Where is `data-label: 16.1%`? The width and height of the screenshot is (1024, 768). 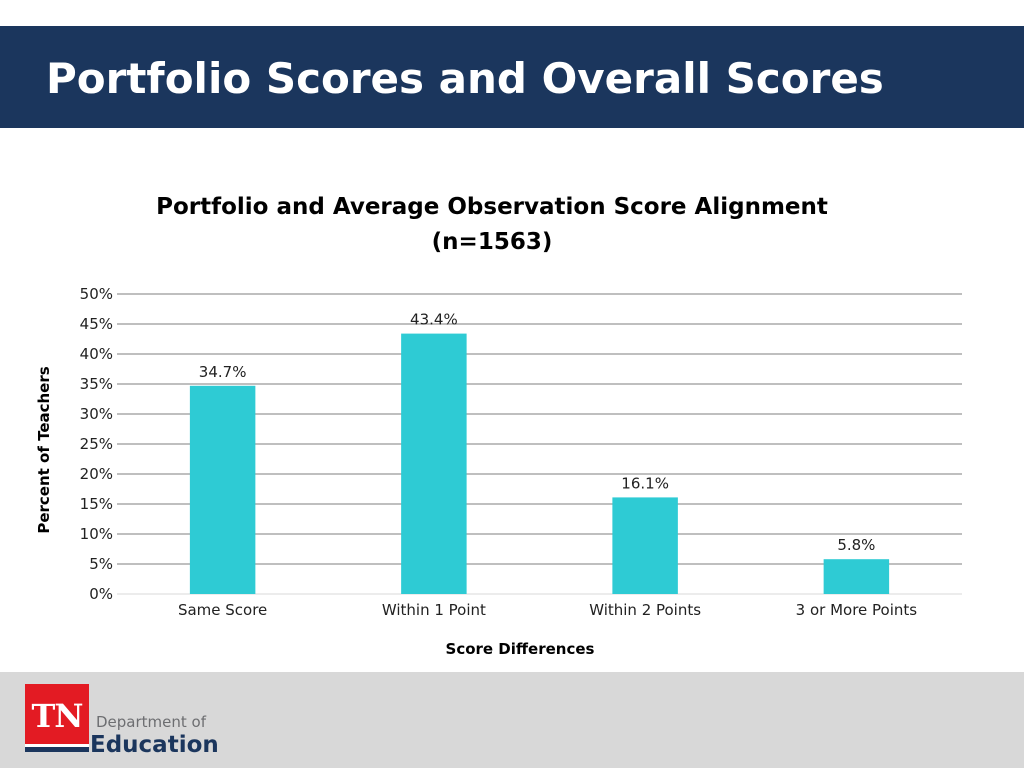
data-label: 16.1% is located at coordinates (645, 483).